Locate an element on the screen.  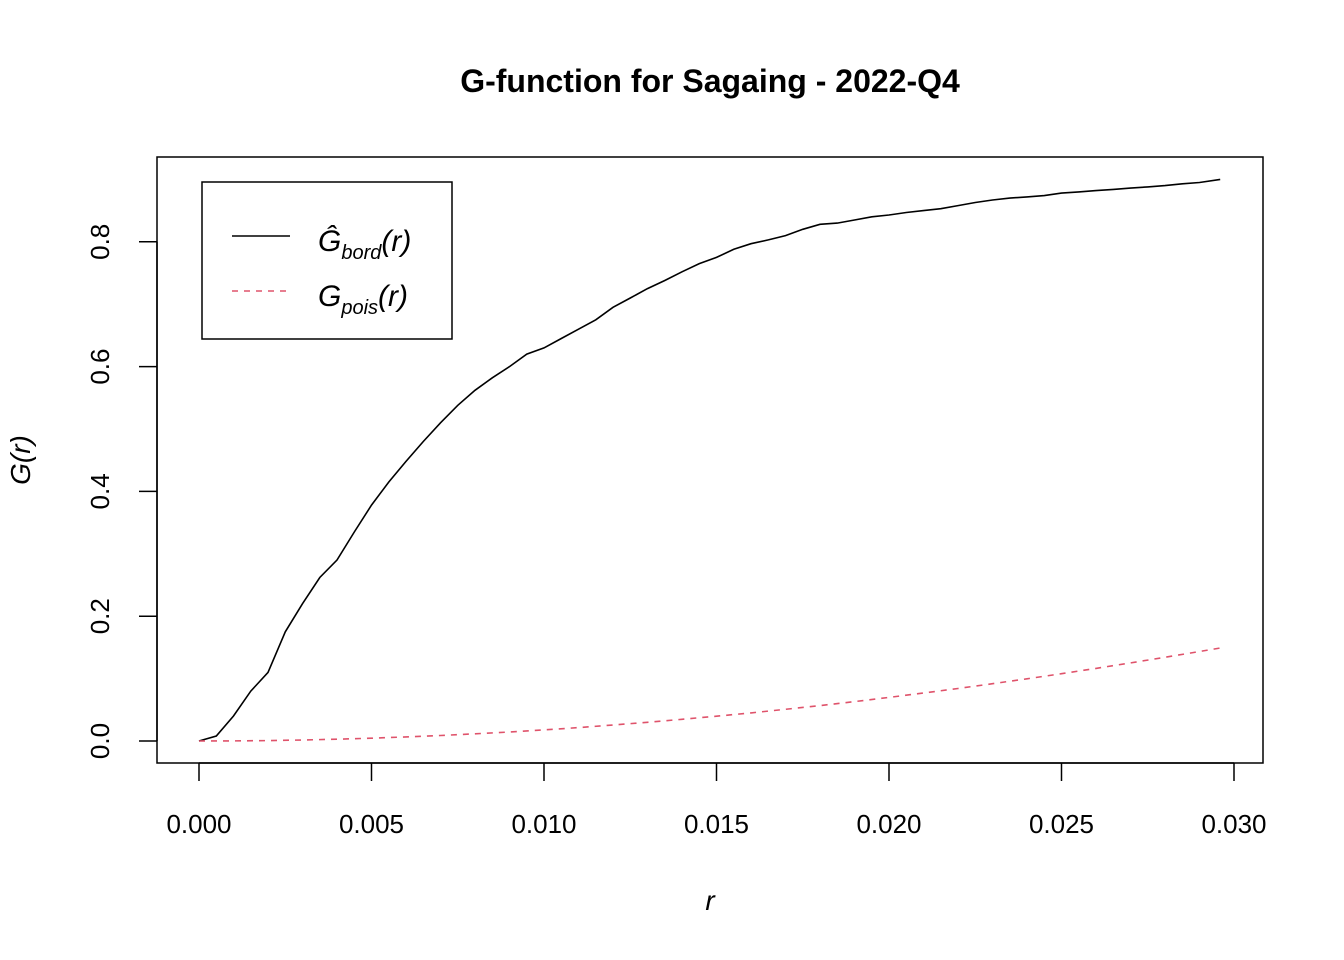
y-tick-label: 0.6 is located at coordinates (100, 367).